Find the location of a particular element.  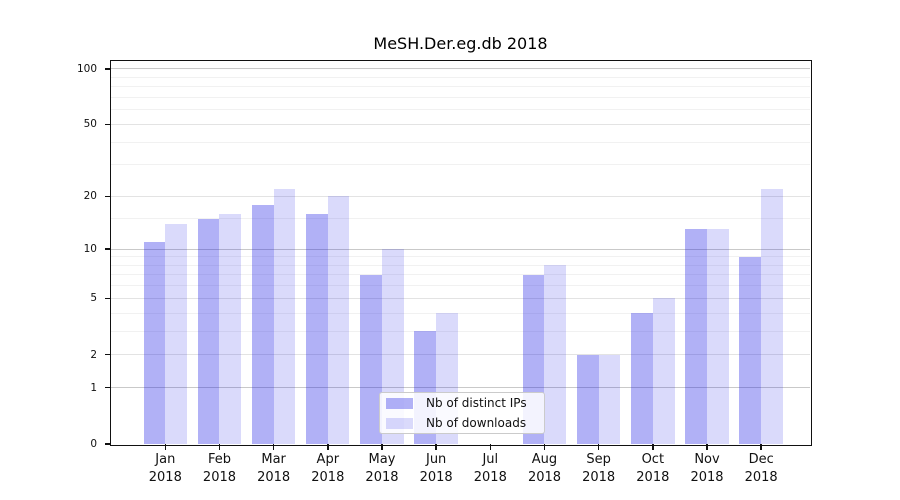

bar-nov-distinct-ips is located at coordinates (696, 336).